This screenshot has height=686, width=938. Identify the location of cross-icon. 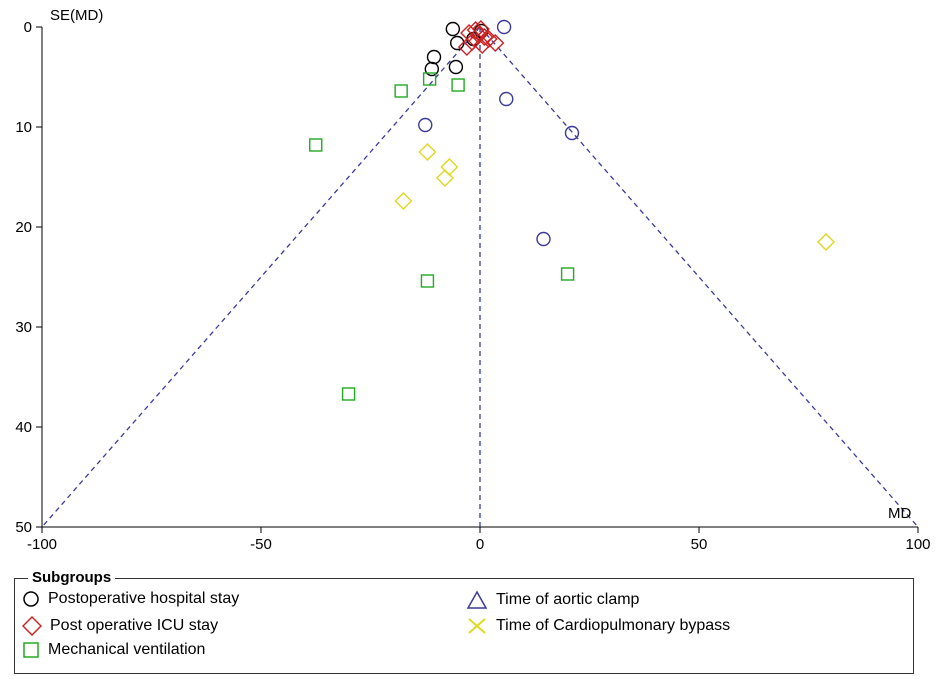
(477, 626).